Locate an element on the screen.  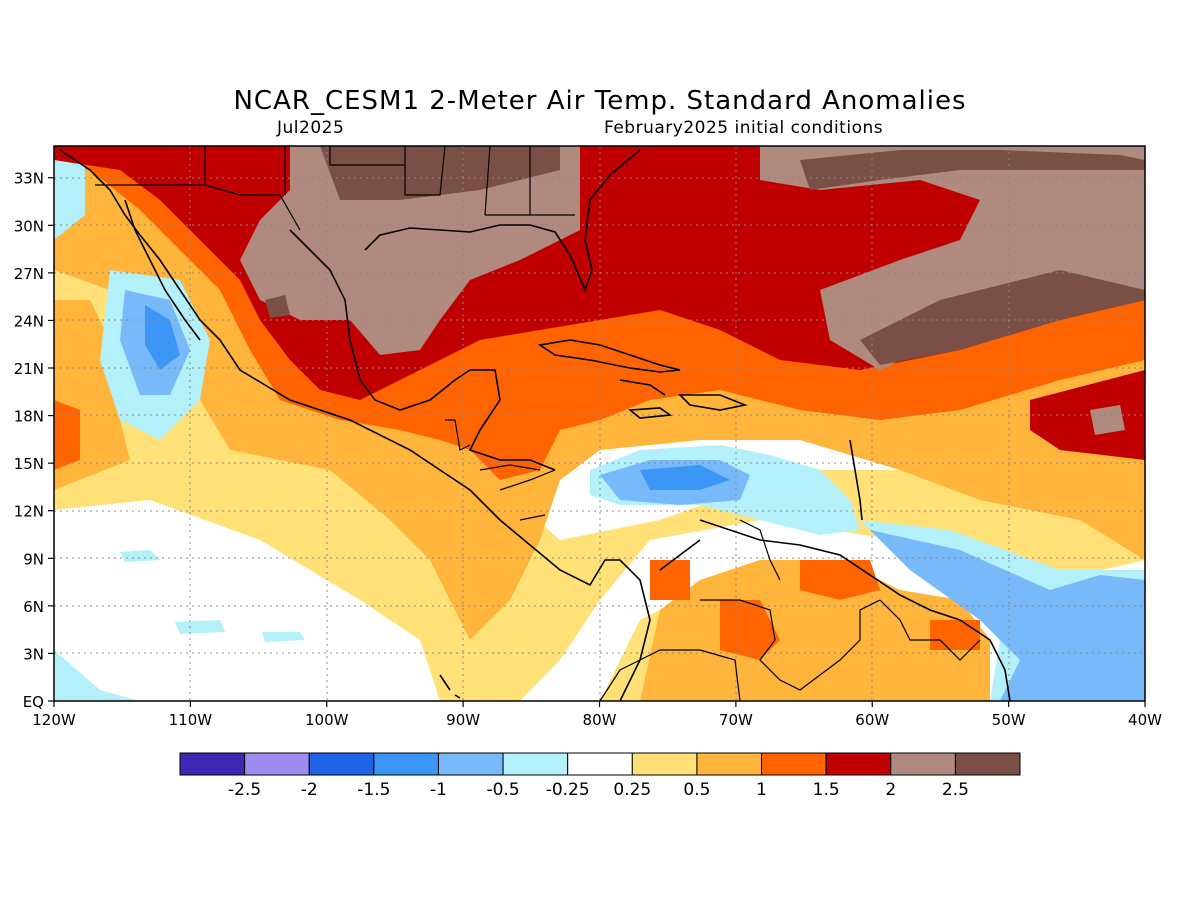
lon-tick-label: 60W is located at coordinates (872, 720).